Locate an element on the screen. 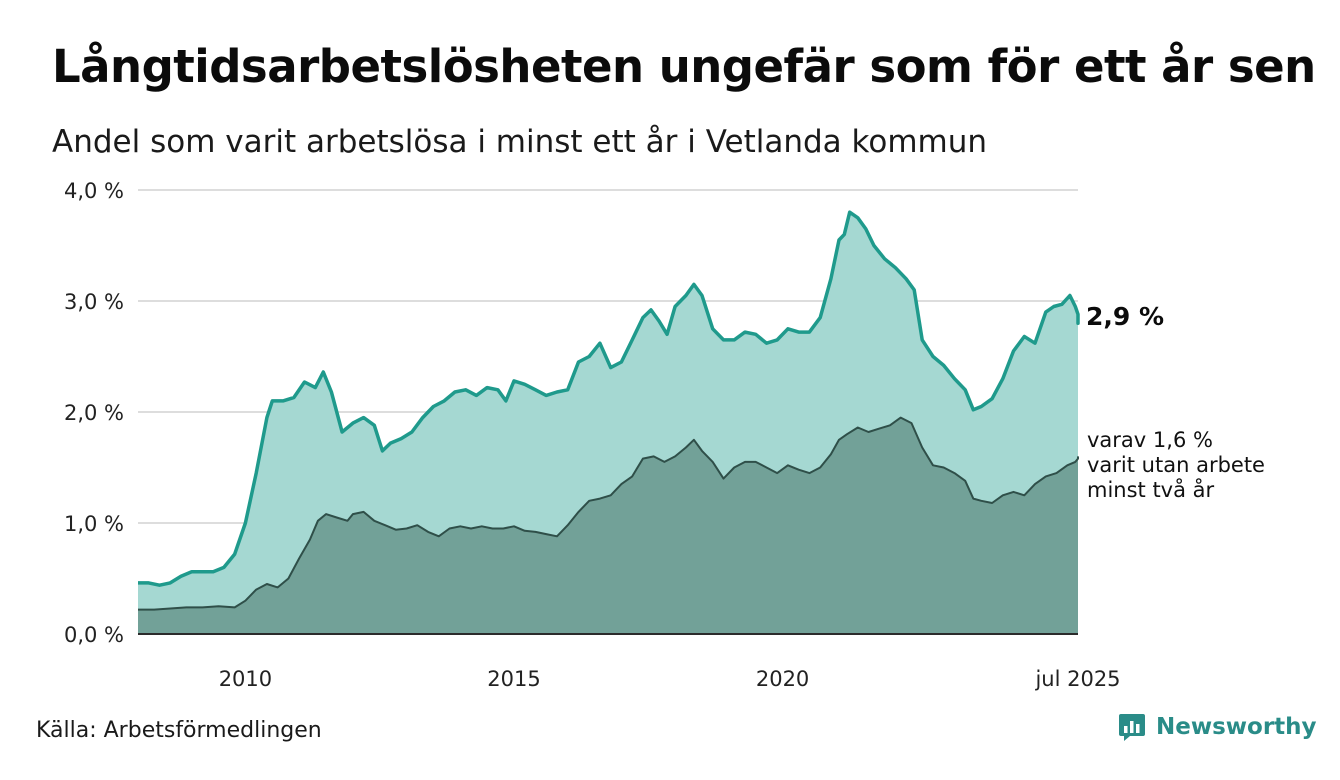 Image resolution: width=1340 pixels, height=780 pixels. brand-name: Newsworthy is located at coordinates (1236, 727).